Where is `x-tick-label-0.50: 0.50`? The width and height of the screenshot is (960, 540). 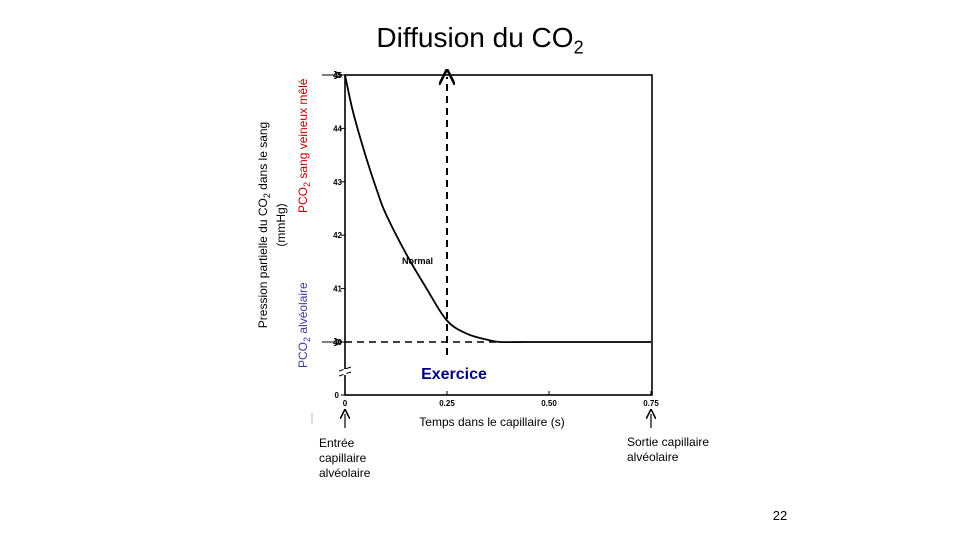 x-tick-label-0.50: 0.50 is located at coordinates (549, 403).